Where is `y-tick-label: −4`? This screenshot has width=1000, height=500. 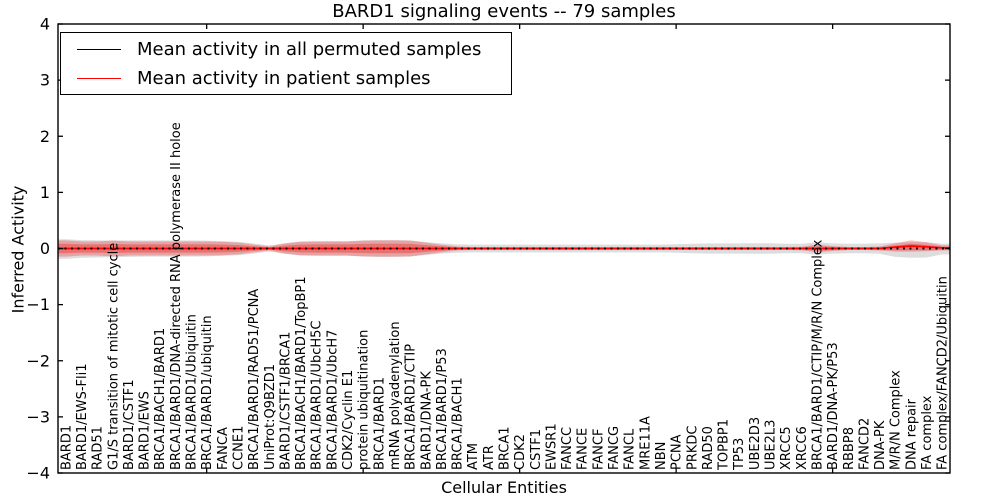 y-tick-label: −4 is located at coordinates (38, 473).